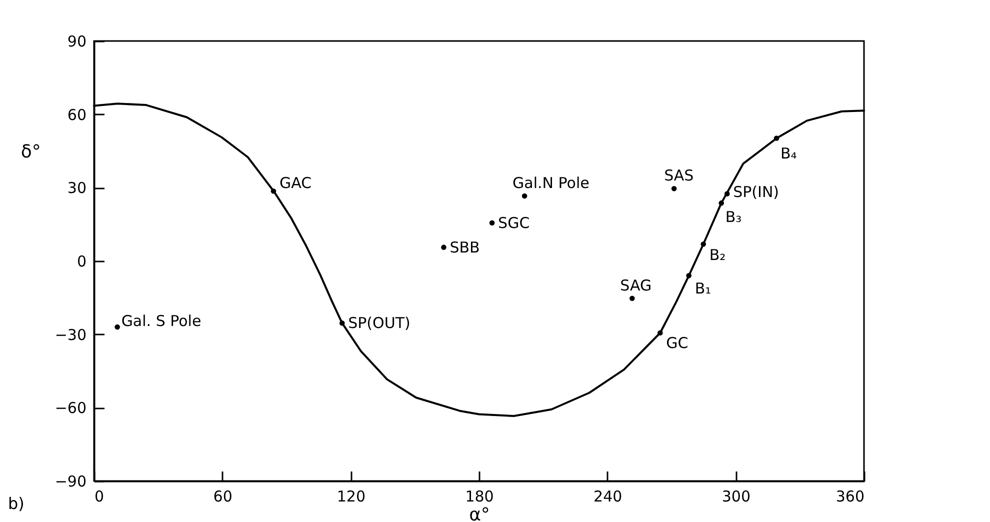  I want to click on x-axis-title: α°, so click(479, 513).